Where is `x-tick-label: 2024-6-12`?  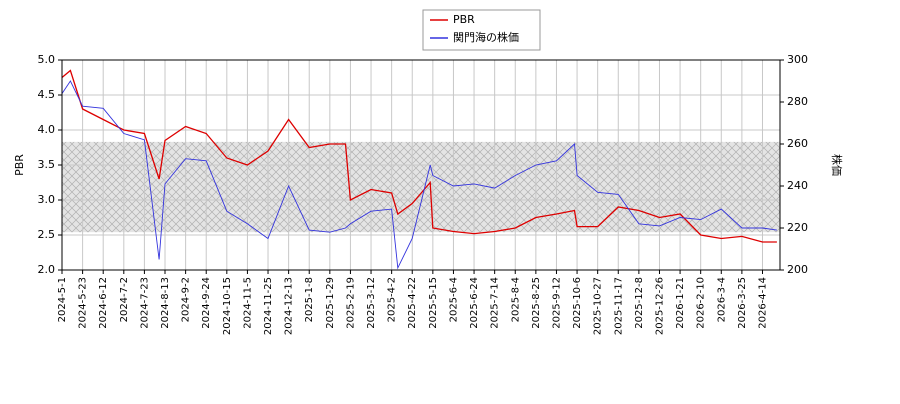
x-tick-label: 2024-6-12 is located at coordinates (103, 303).